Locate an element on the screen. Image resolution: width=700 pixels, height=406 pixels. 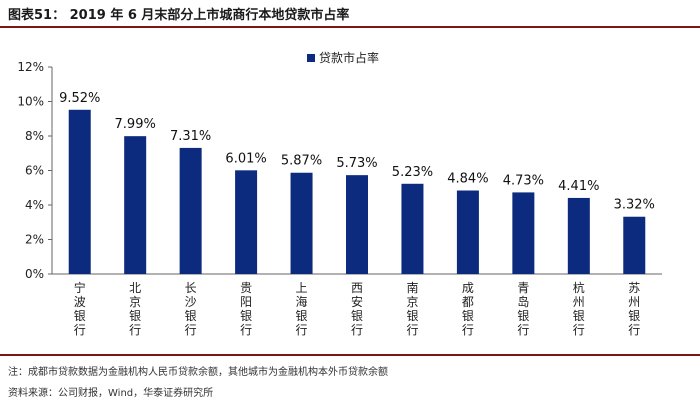
source-note: 资料来源：公司财报，Wind，华泰证券研究所 is located at coordinates (111, 393).